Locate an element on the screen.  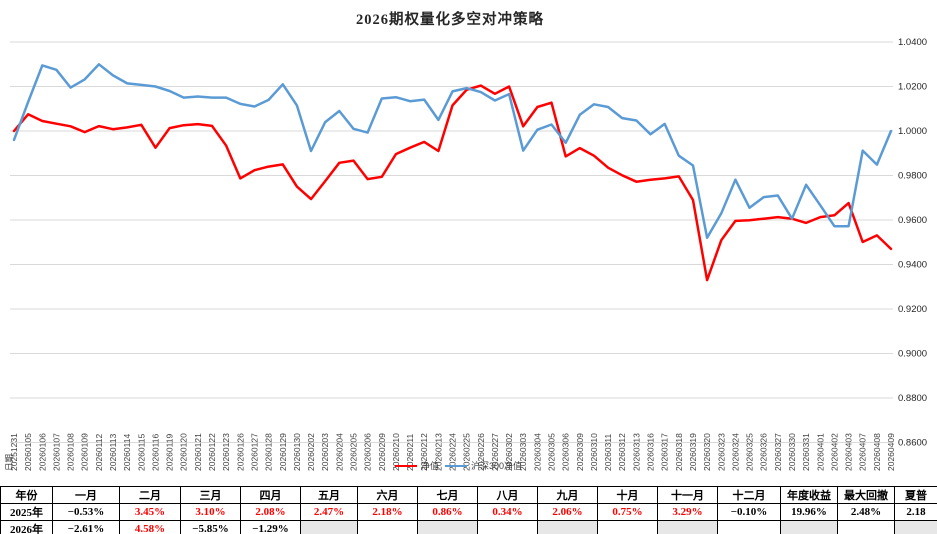
monthly-return-cell: −1.29% is located at coordinates (270, 527).